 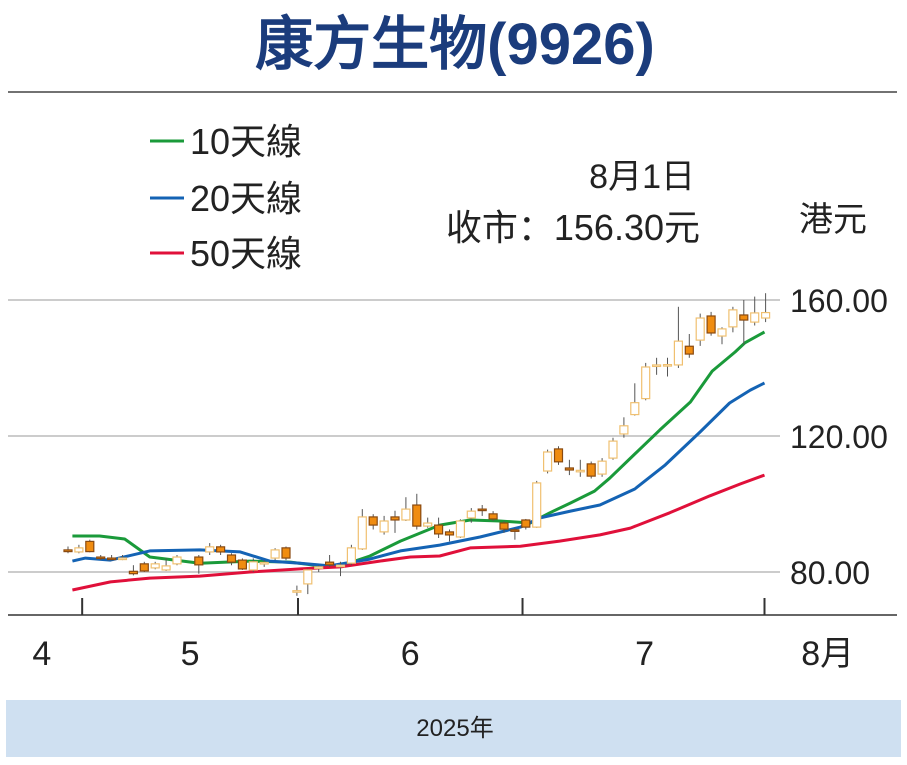 What do you see at coordinates (642, 177) in the screenshot?
I see `annotation-date: 8月1日` at bounding box center [642, 177].